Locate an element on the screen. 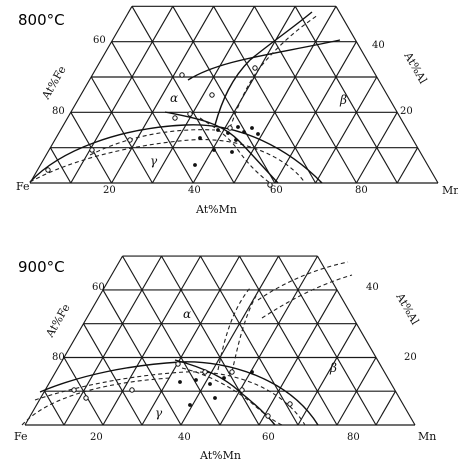 This screenshot has height=464, width=458. alpha-region-solid is located at coordinates (263, 68).